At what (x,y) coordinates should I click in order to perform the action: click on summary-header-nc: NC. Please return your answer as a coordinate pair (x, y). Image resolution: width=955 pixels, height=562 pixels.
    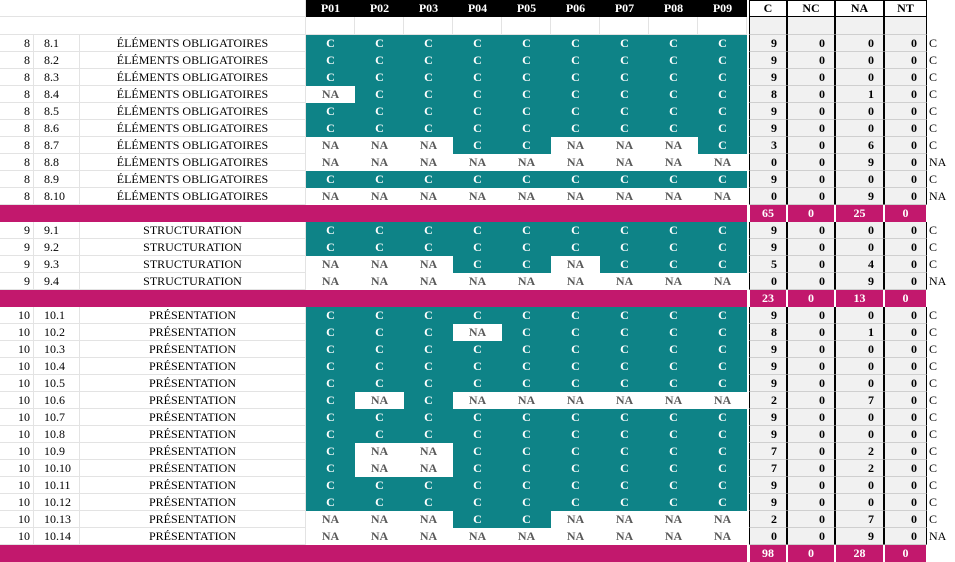
    Looking at the image, I should click on (811, 8).